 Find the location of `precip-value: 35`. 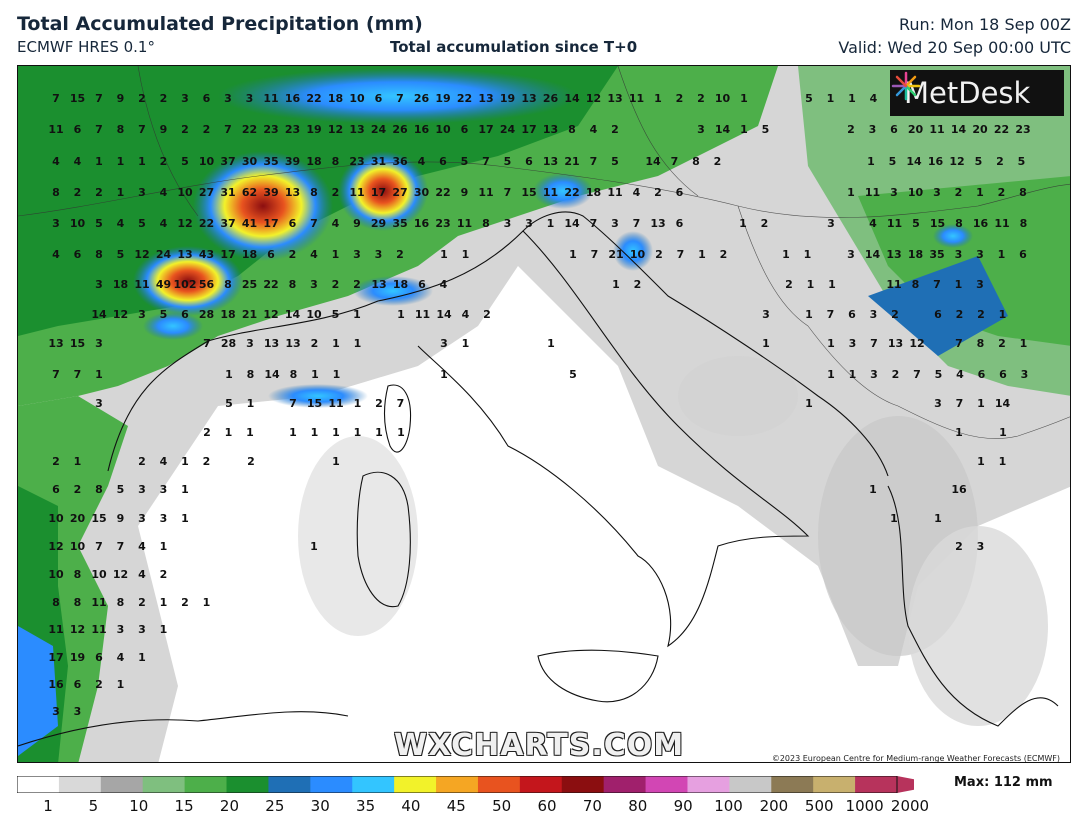

precip-value: 35 is located at coordinates (399, 223).